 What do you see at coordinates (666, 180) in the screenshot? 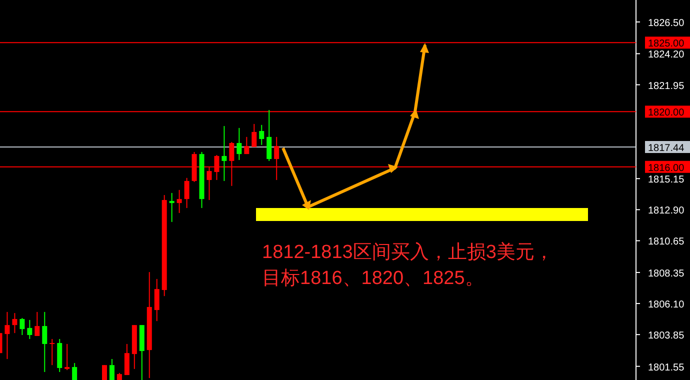
I see `y-tick-label: 1815.15` at bounding box center [666, 180].